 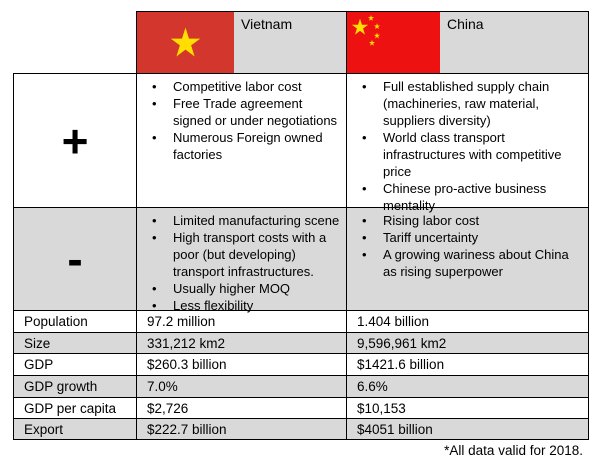 I want to click on header-cell-china: China, so click(x=467, y=42).